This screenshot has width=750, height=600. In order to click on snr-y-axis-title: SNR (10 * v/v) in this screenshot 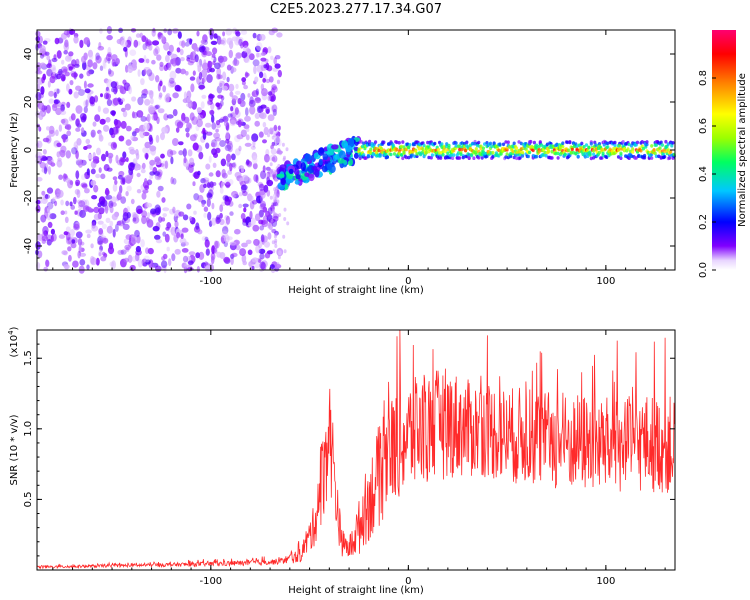, I will do `click(14, 449)`.